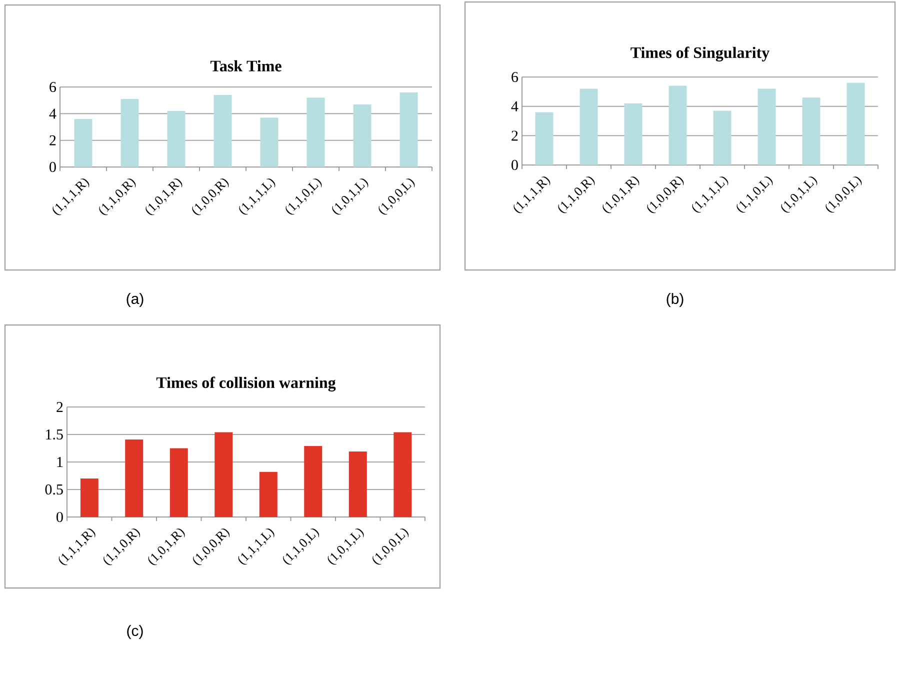  What do you see at coordinates (675, 300) in the screenshot?
I see `text: (b)` at bounding box center [675, 300].